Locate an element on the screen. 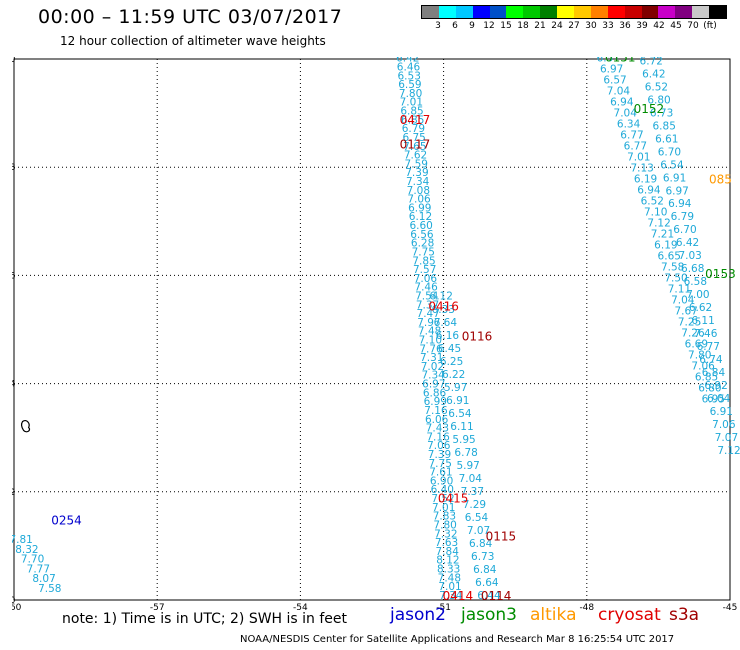 Image resolution: width=740 pixels, height=650 pixels. wave-height-value: 7.48 is located at coordinates (449, 578).